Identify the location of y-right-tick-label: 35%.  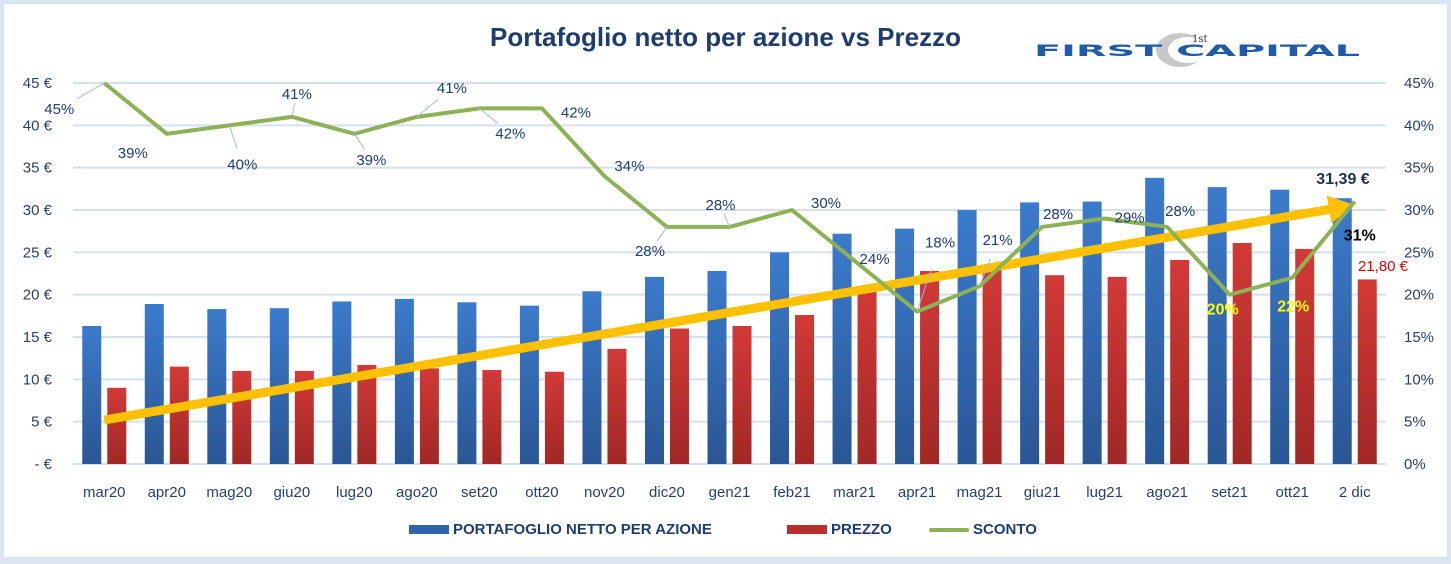
(1419, 168).